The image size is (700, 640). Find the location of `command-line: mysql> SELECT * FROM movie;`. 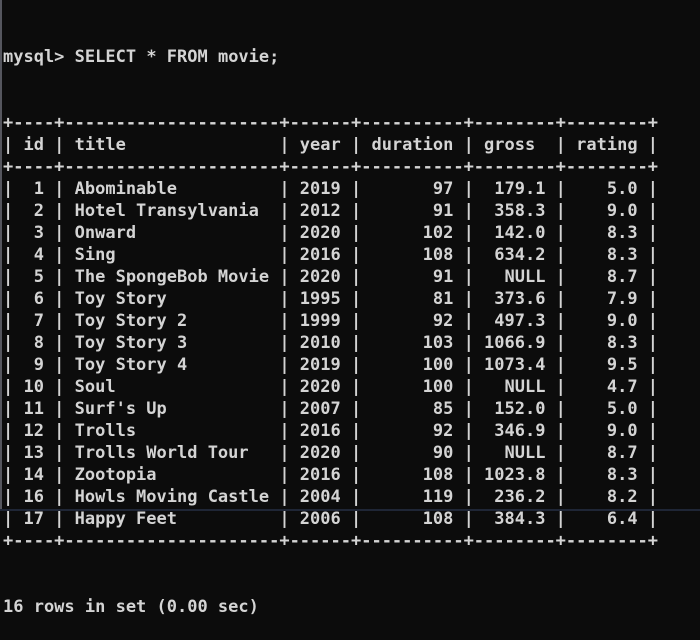

command-line: mysql> SELECT * FROM movie; is located at coordinates (351, 57).